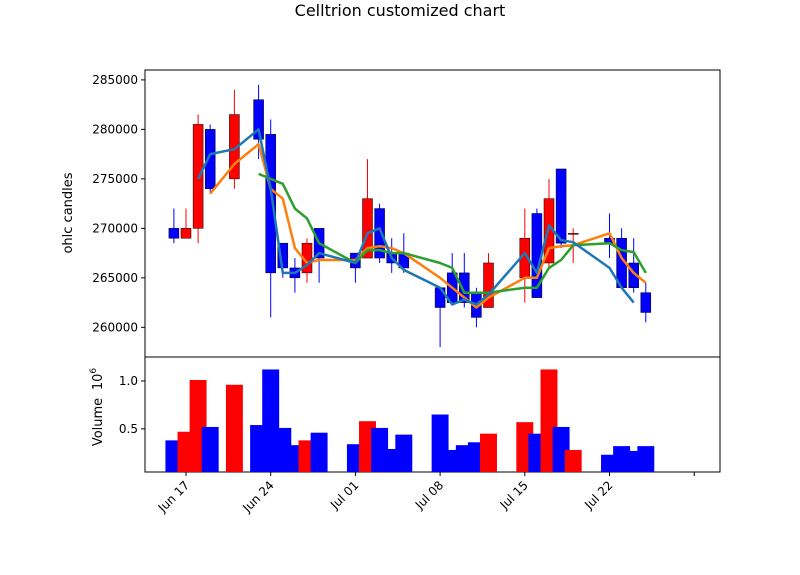 The image size is (800, 575). What do you see at coordinates (452, 233) in the screenshot?
I see `moving-average-line` at bounding box center [452, 233].